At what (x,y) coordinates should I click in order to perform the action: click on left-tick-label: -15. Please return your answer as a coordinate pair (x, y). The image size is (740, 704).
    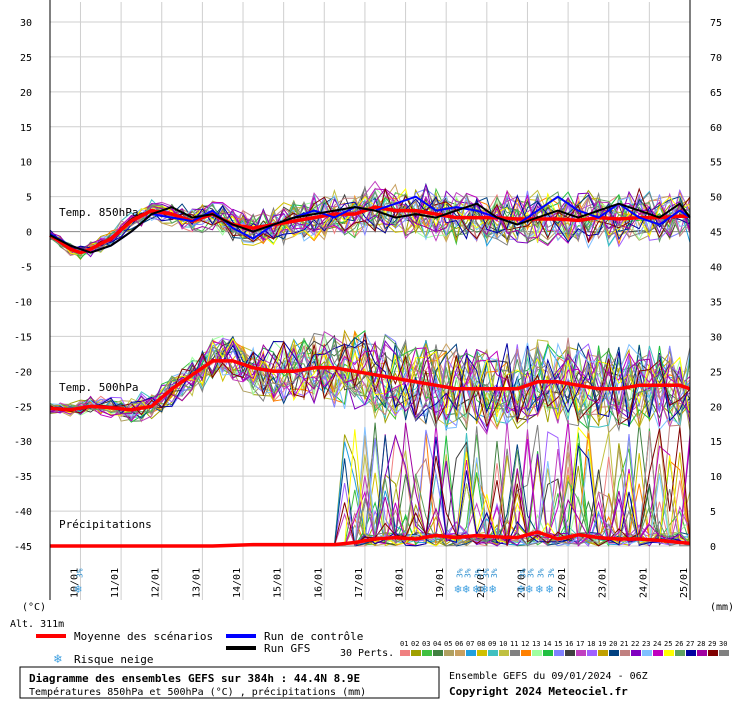
    Looking at the image, I should click on (23, 337).